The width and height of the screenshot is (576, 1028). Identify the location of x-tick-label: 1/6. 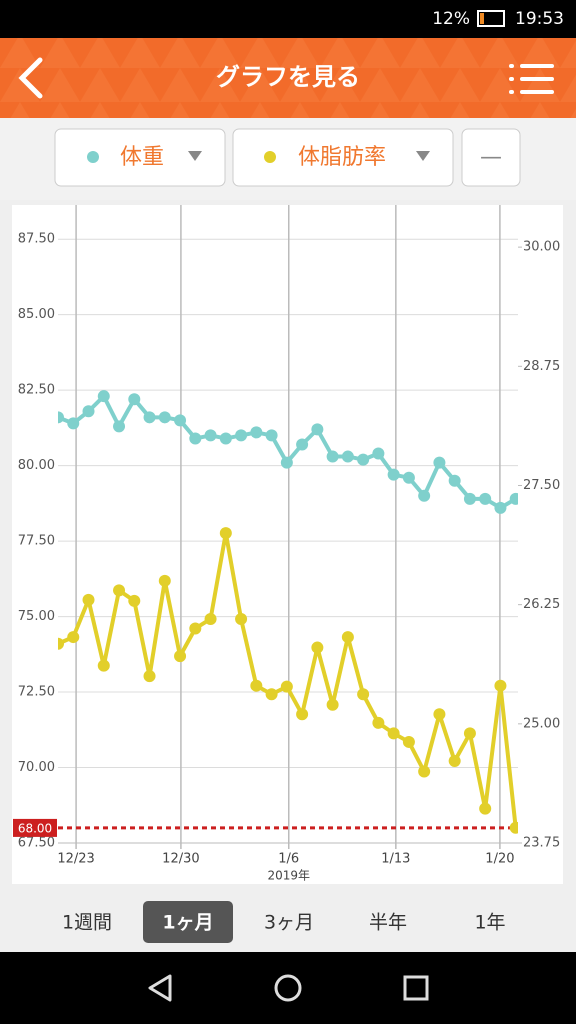
(288, 859).